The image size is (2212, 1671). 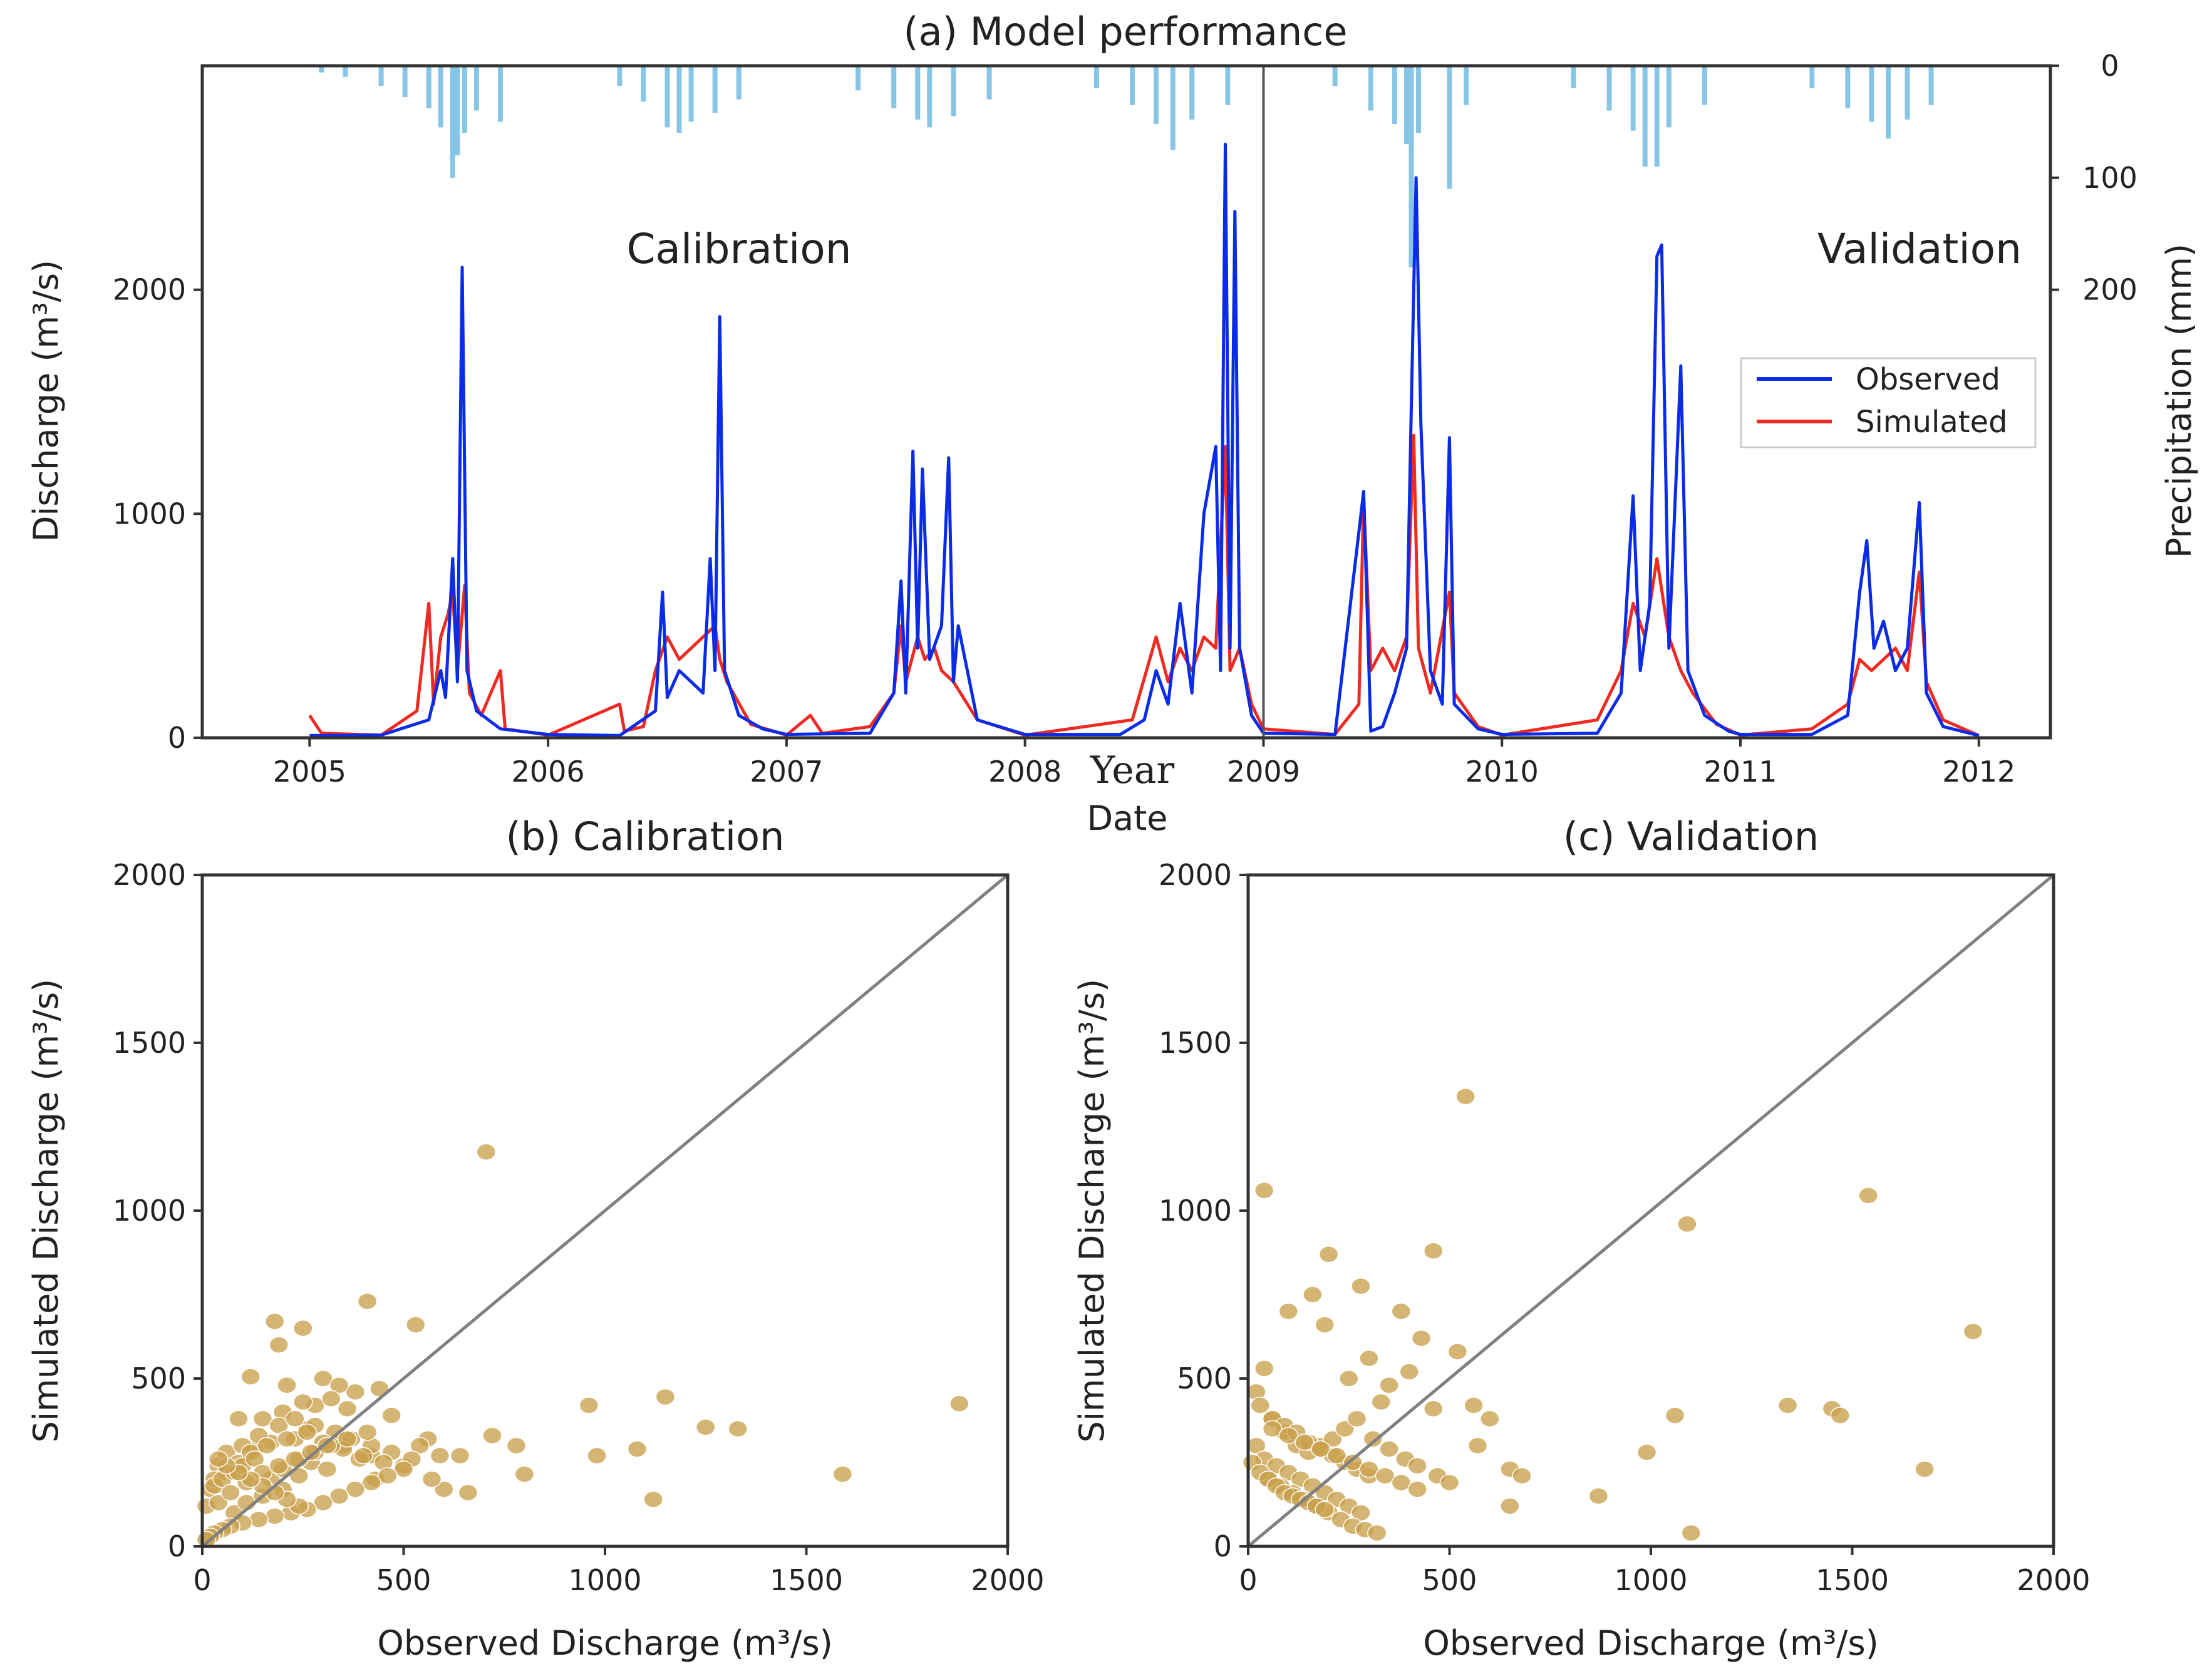 I want to click on year-label: Year, so click(x=1132, y=770).